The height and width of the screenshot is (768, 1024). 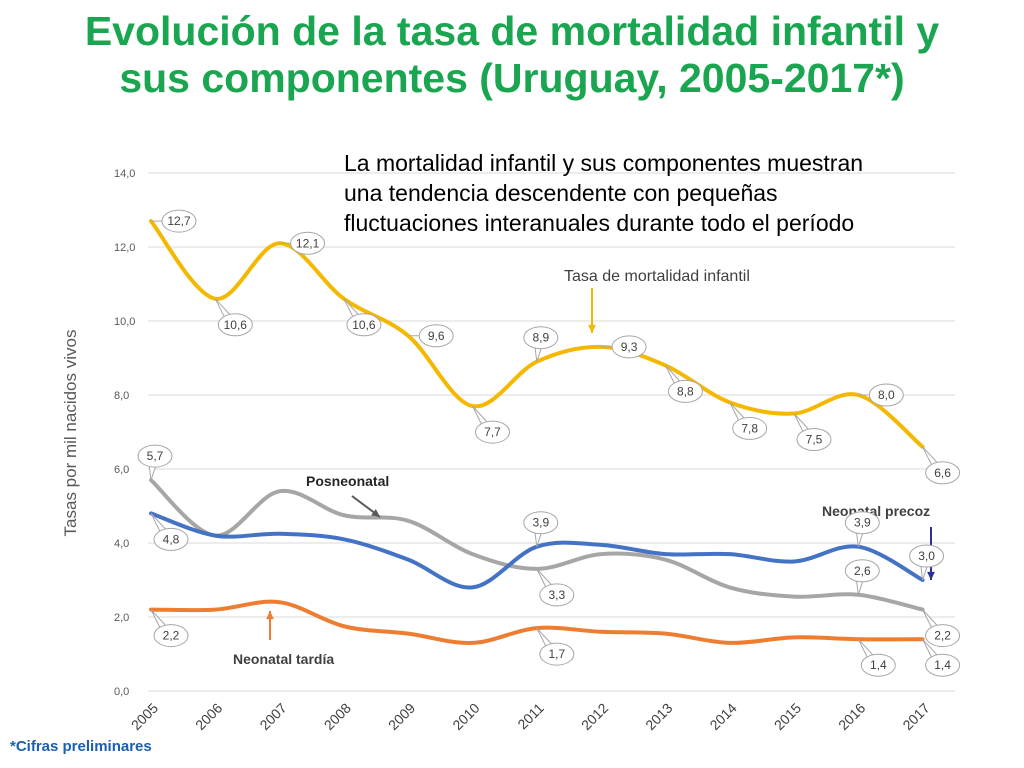 I want to click on data-label: 3,0, so click(x=926, y=556).